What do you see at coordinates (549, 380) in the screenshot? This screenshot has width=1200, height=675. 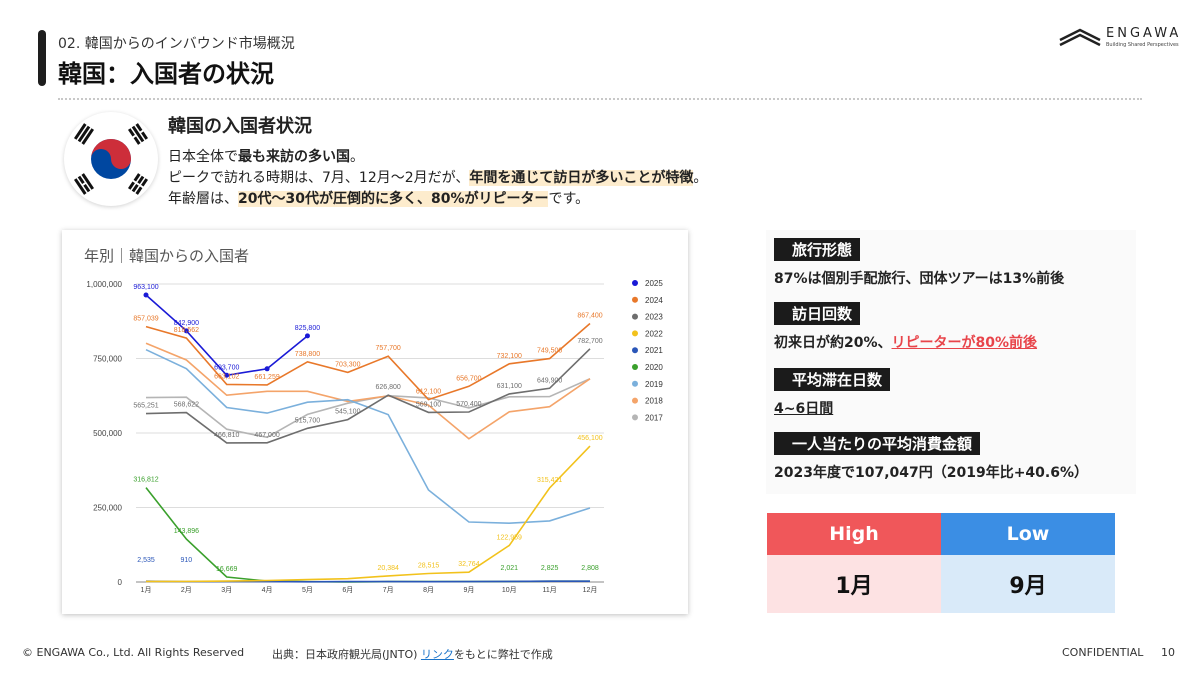 I see `data-label-2023: 649,900` at bounding box center [549, 380].